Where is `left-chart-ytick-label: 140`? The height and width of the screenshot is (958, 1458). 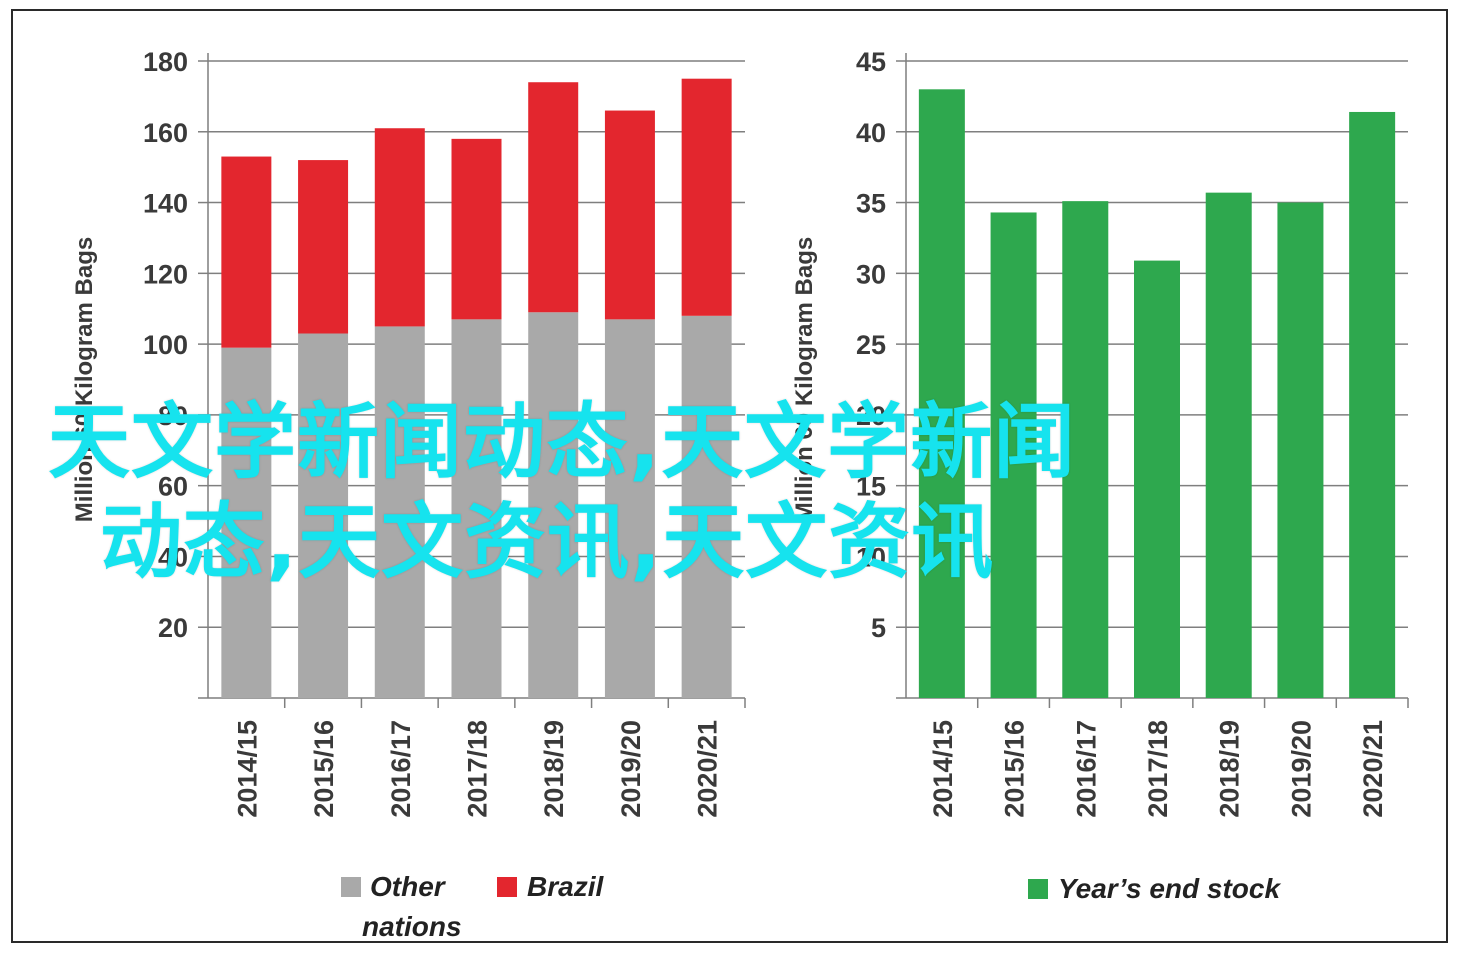
left-chart-ytick-label: 140 is located at coordinates (165, 204).